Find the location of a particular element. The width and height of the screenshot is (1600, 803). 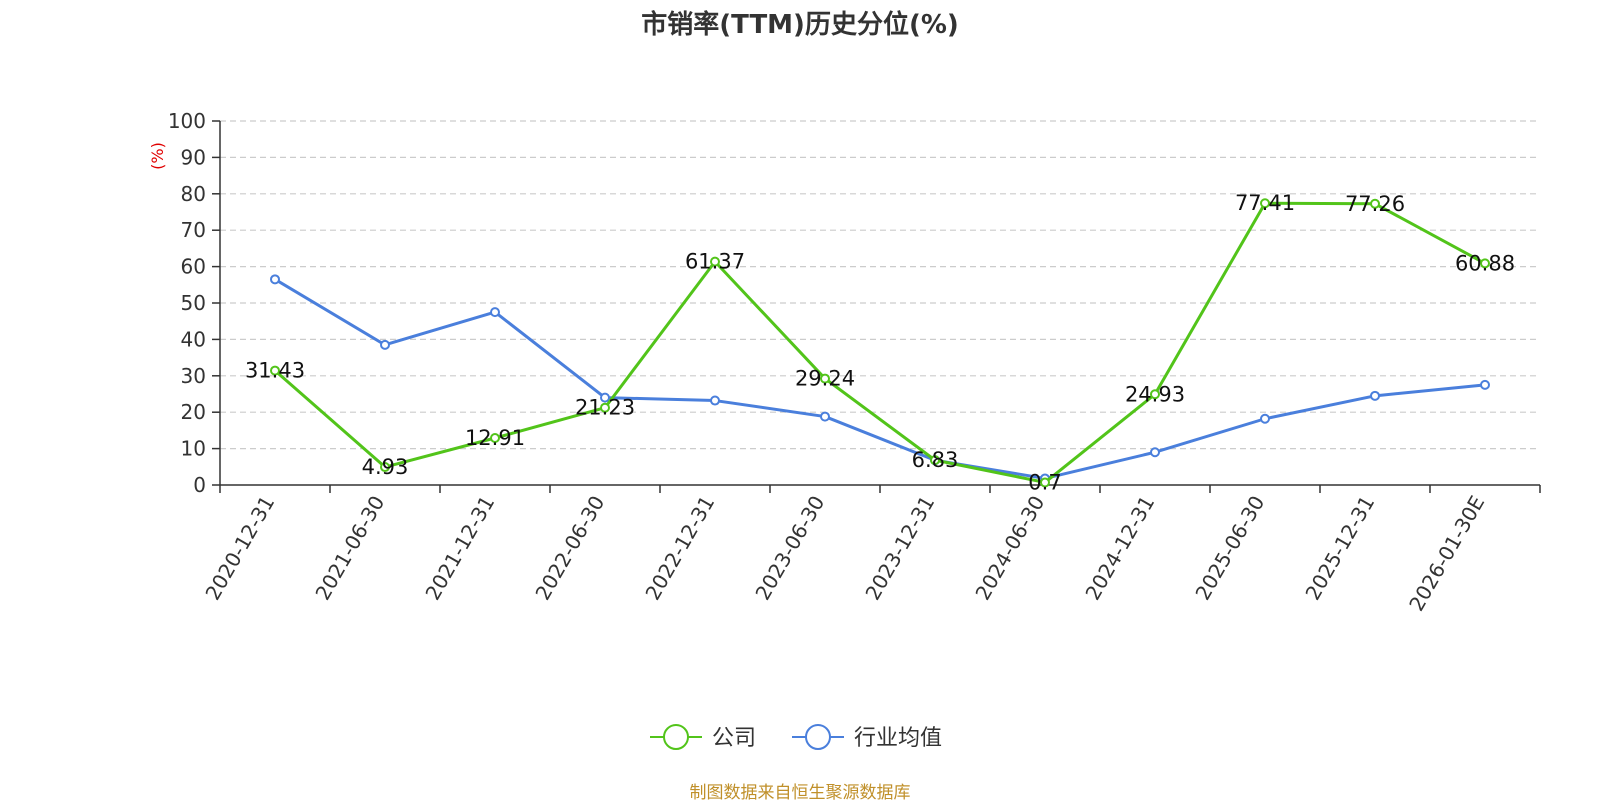

data-label: 4.93 is located at coordinates (385, 467).